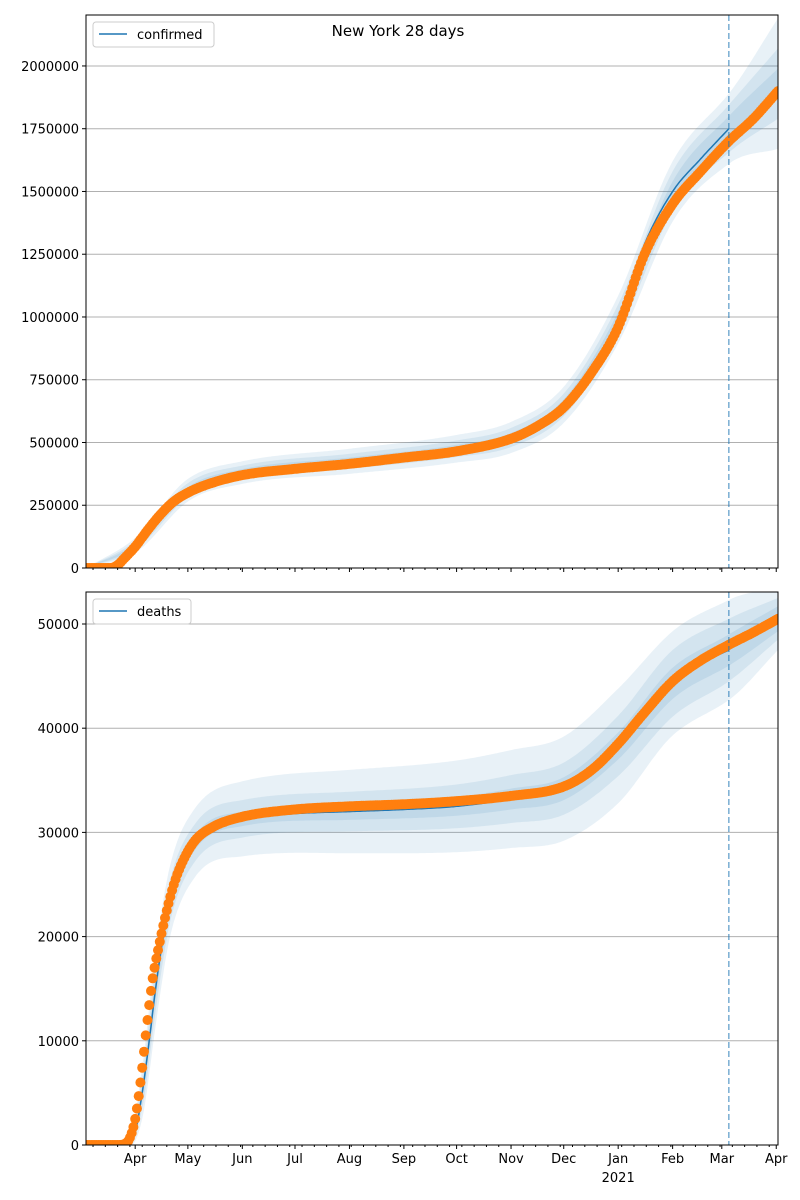 Image resolution: width=800 pixels, height=1200 pixels. I want to click on x-tick-label: Sep, so click(404, 1159).